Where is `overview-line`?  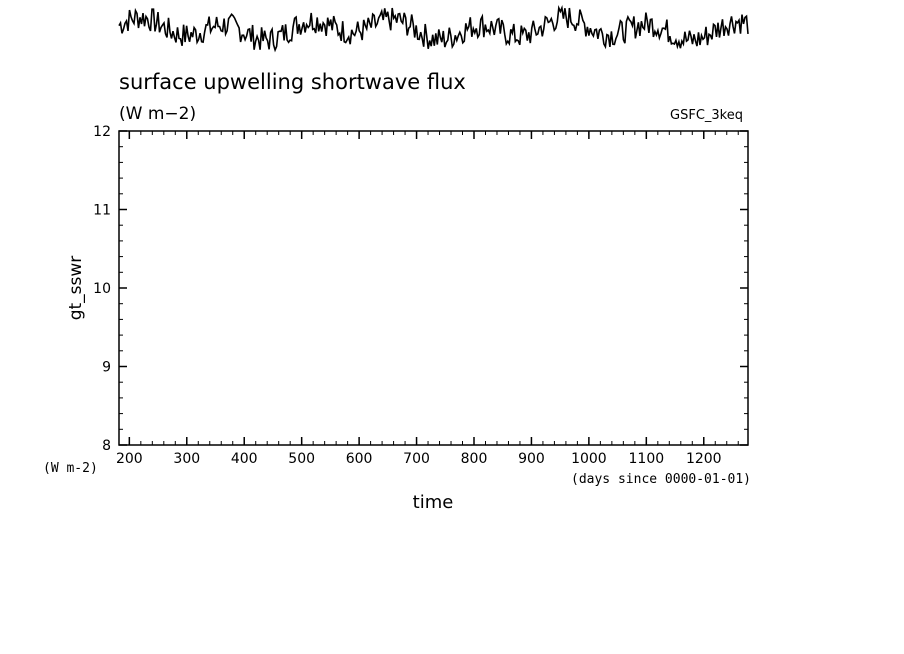
overview-line is located at coordinates (433, 29).